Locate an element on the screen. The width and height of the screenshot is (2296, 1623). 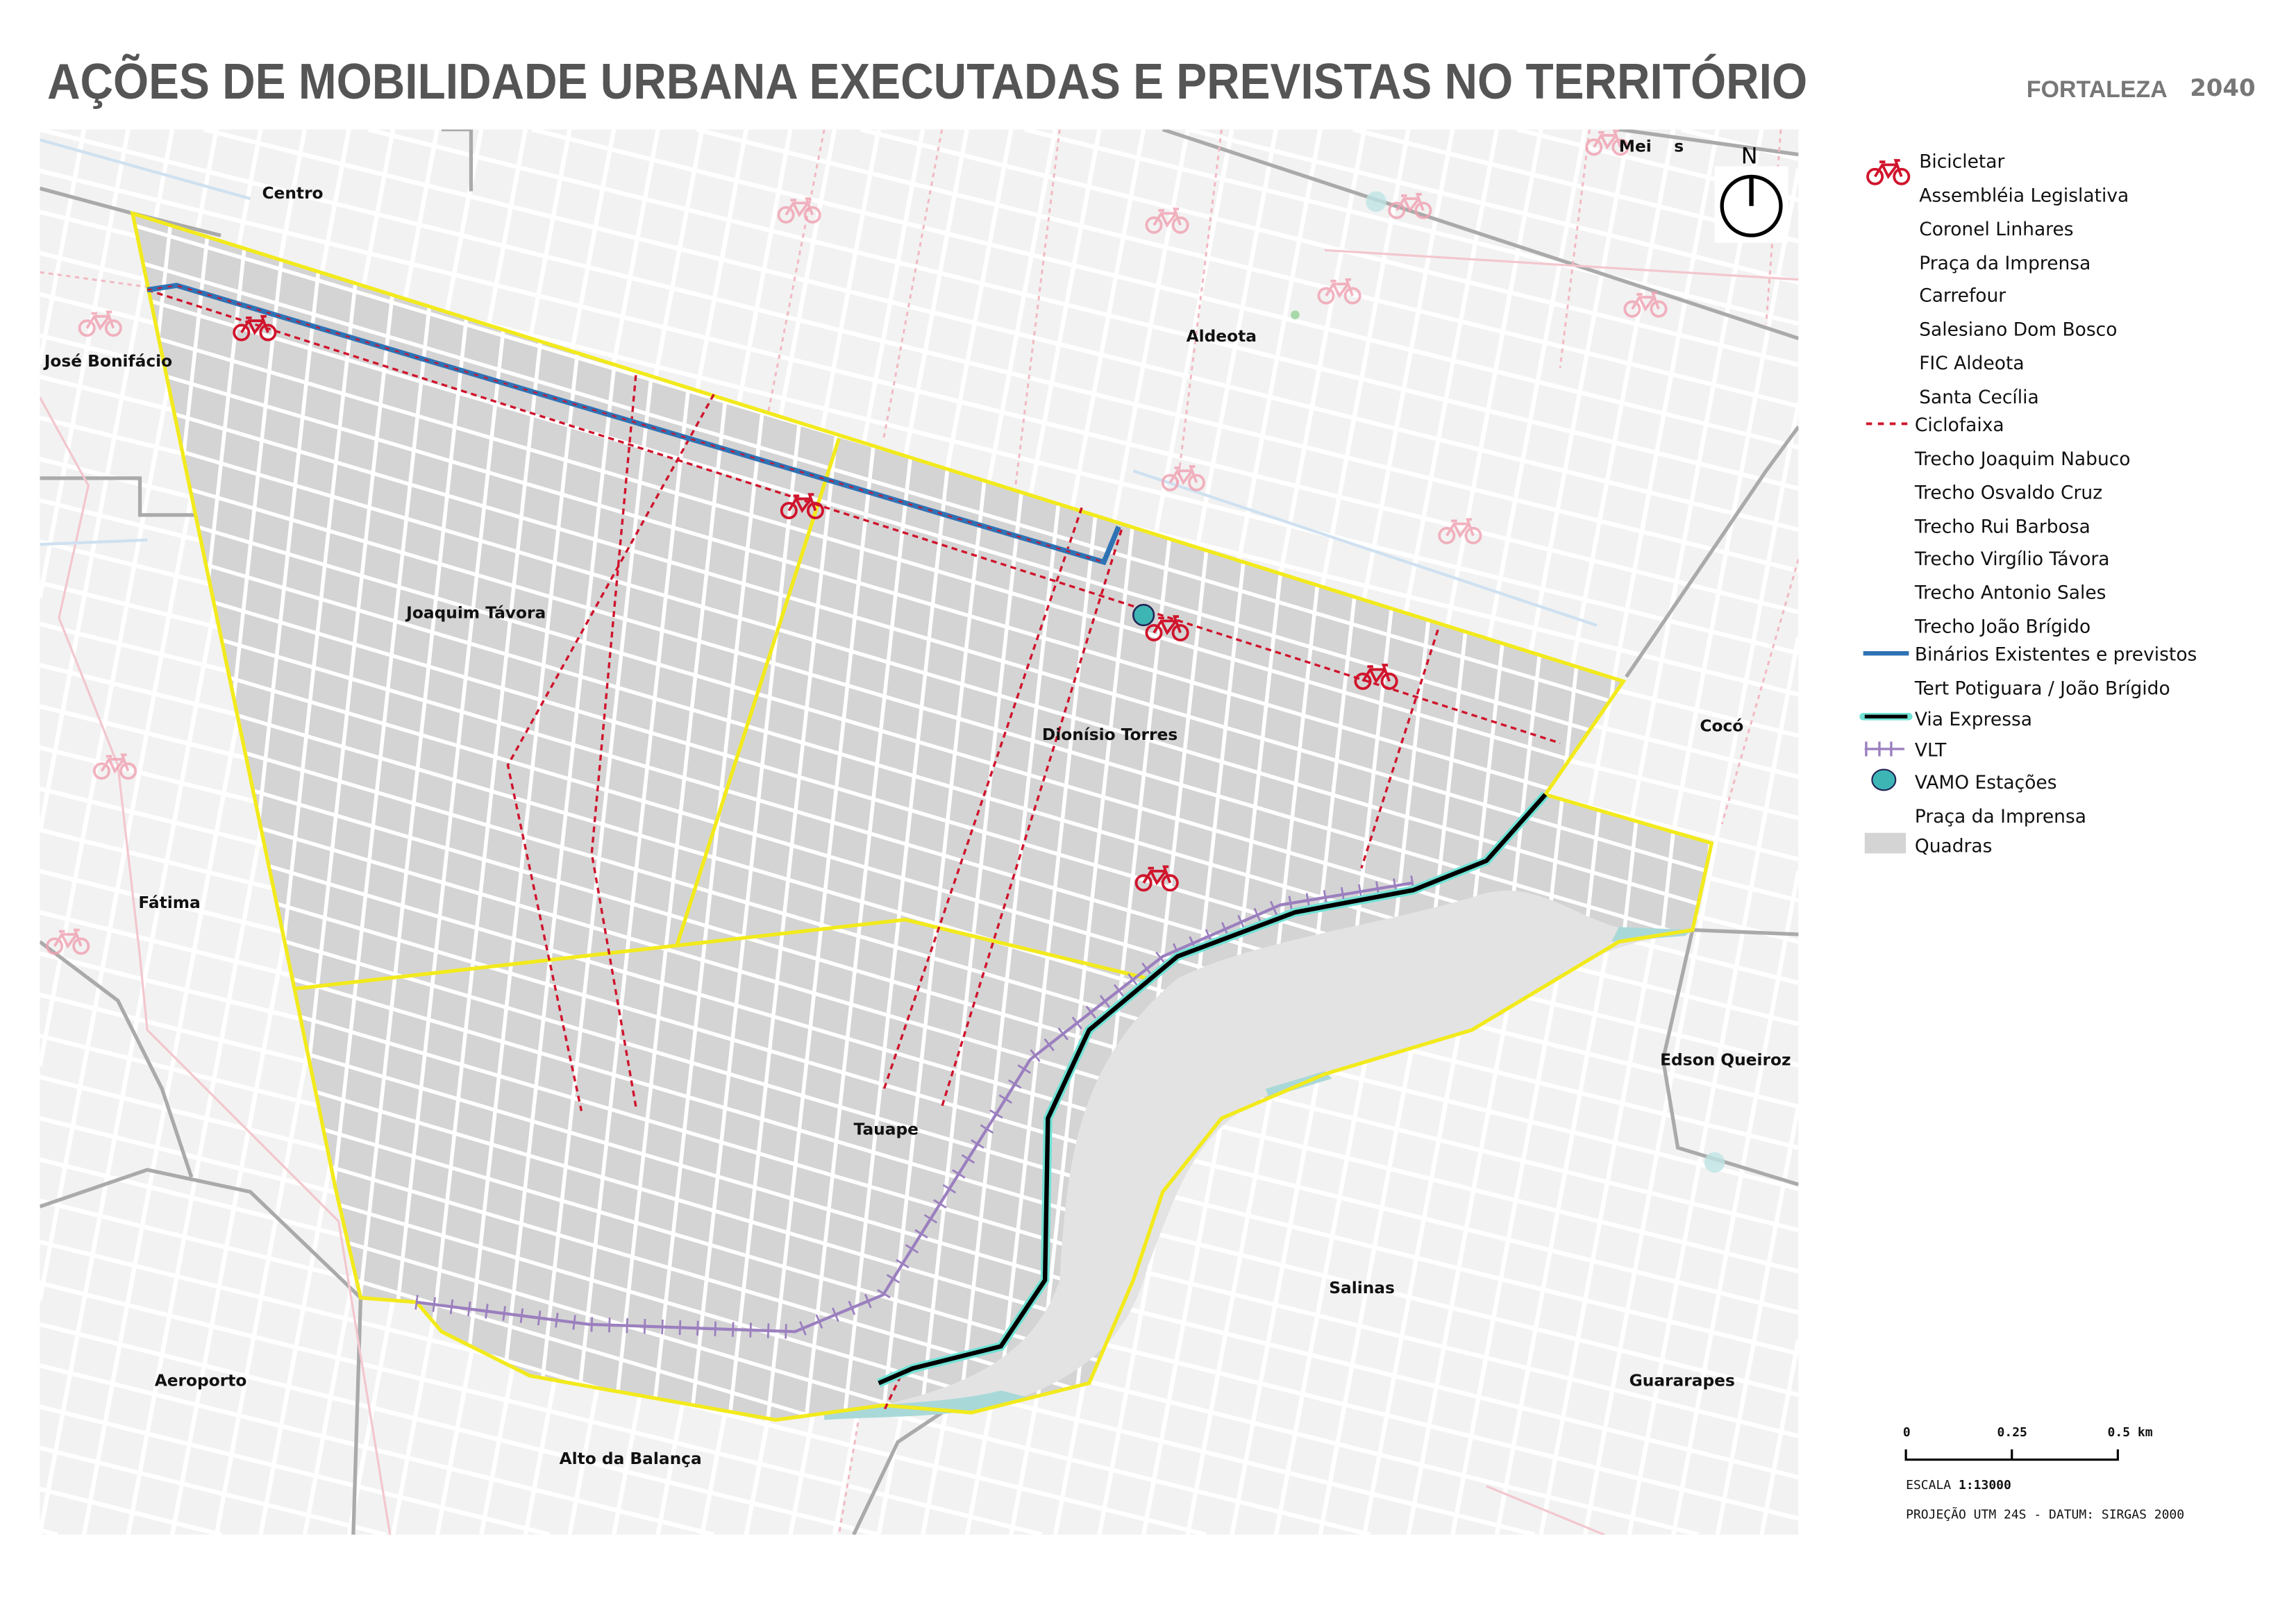
label-guararapes: Guararapes is located at coordinates (1682, 1381).